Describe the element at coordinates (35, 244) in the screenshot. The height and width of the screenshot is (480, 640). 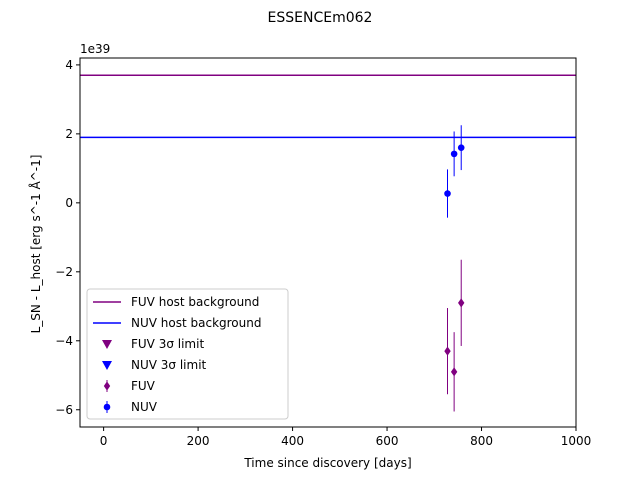
I see `y-axis-label: L_SN - L_host [erg s^-1 Å^-1]` at that location.